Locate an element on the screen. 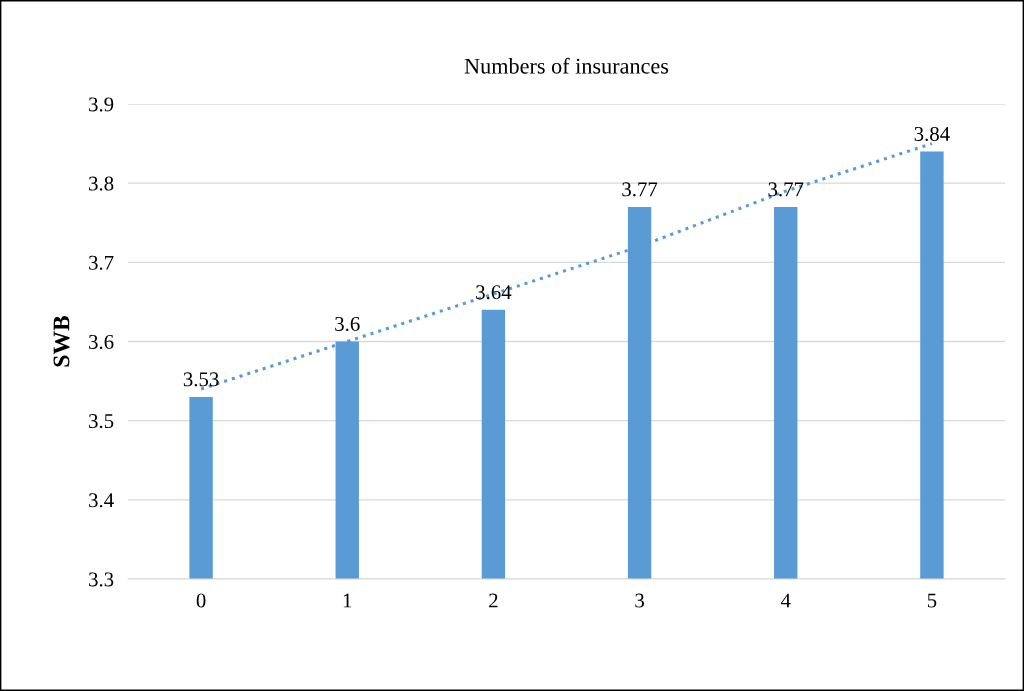  data-label: 3.6 is located at coordinates (347, 324).